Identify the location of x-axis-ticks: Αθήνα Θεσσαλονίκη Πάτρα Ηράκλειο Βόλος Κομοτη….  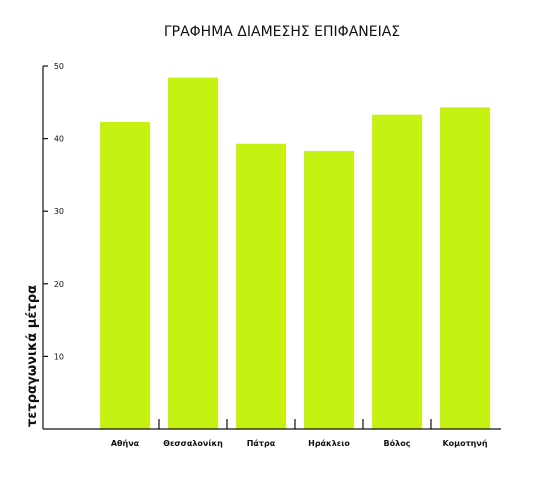
(299, 433).